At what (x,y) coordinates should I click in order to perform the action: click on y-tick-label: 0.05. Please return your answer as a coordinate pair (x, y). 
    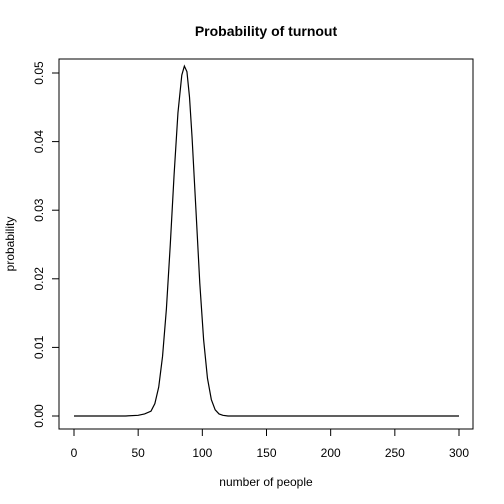
    Looking at the image, I should click on (39, 73).